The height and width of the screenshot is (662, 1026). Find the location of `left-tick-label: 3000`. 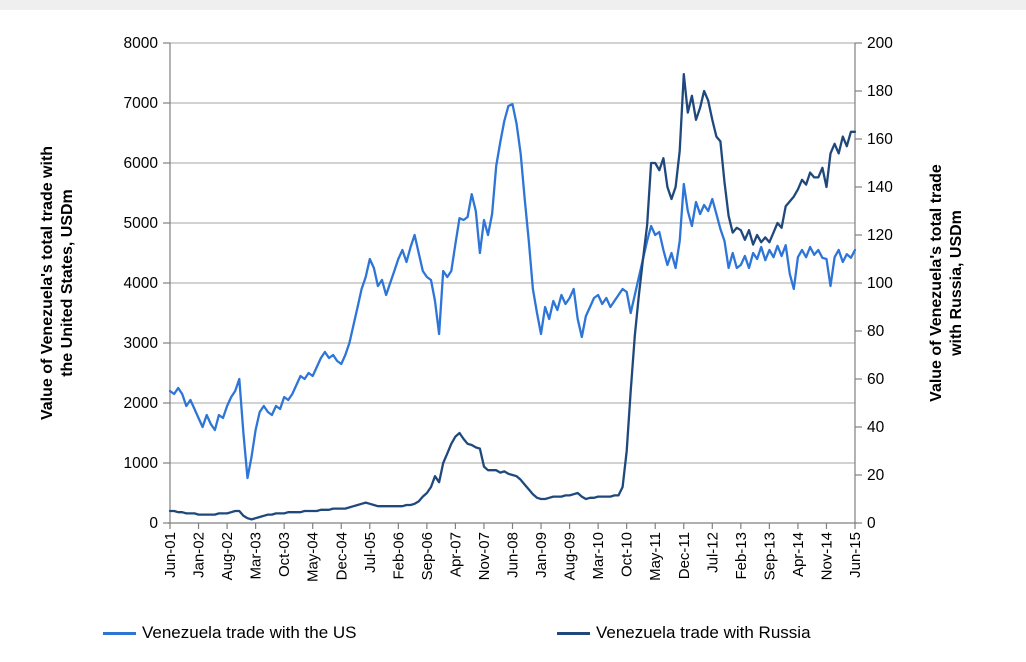

left-tick-label: 3000 is located at coordinates (141, 343).